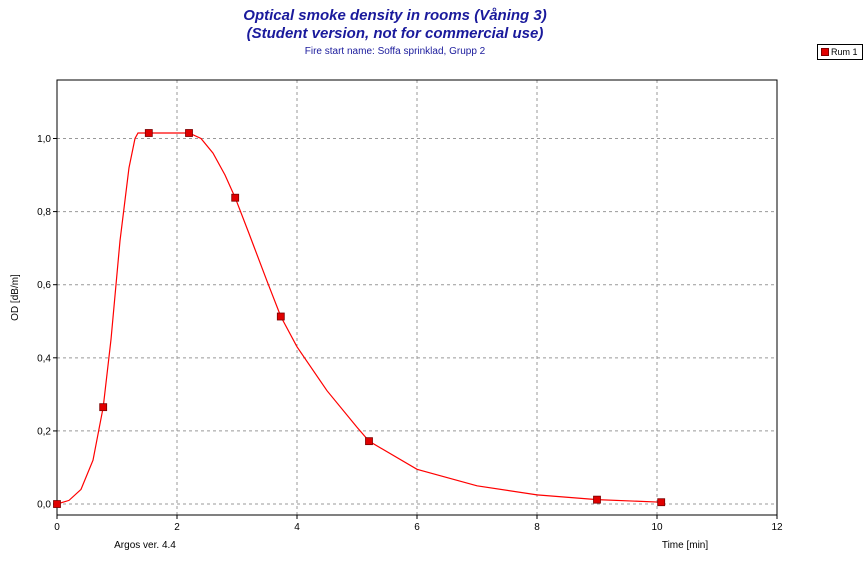  Describe the element at coordinates (177, 527) in the screenshot. I see `x-tick-label: 2` at that location.